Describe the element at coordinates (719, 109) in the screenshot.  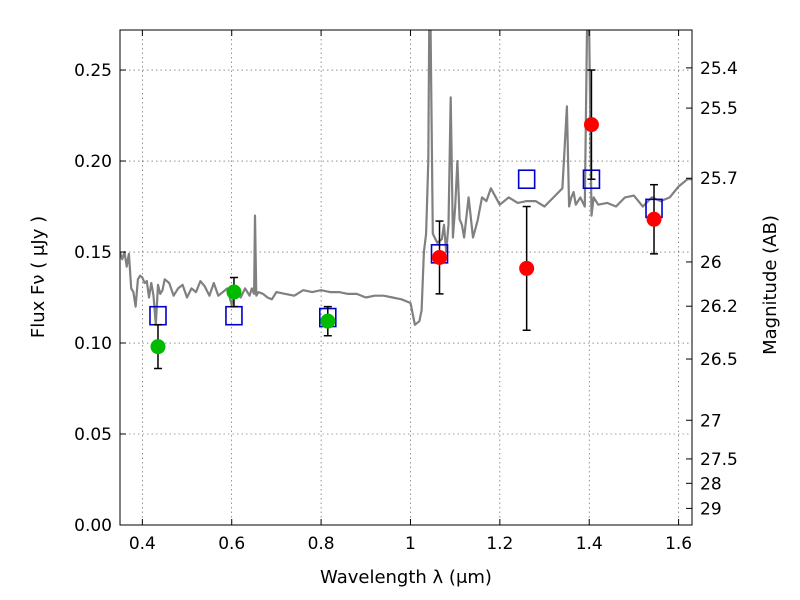
I see `y2-tick-label: 25.5` at that location.